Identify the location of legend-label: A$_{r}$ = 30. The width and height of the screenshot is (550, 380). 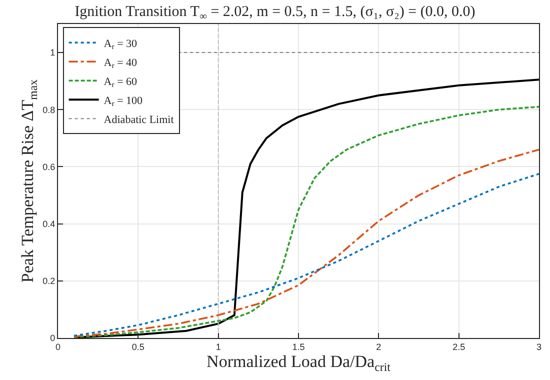
(121, 45).